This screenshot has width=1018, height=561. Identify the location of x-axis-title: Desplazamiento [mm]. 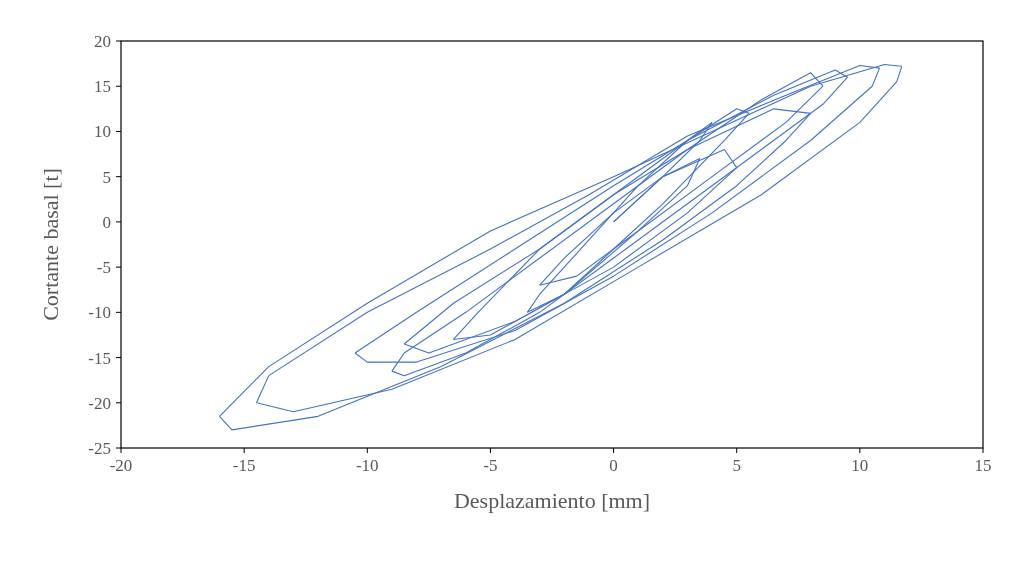
(552, 500).